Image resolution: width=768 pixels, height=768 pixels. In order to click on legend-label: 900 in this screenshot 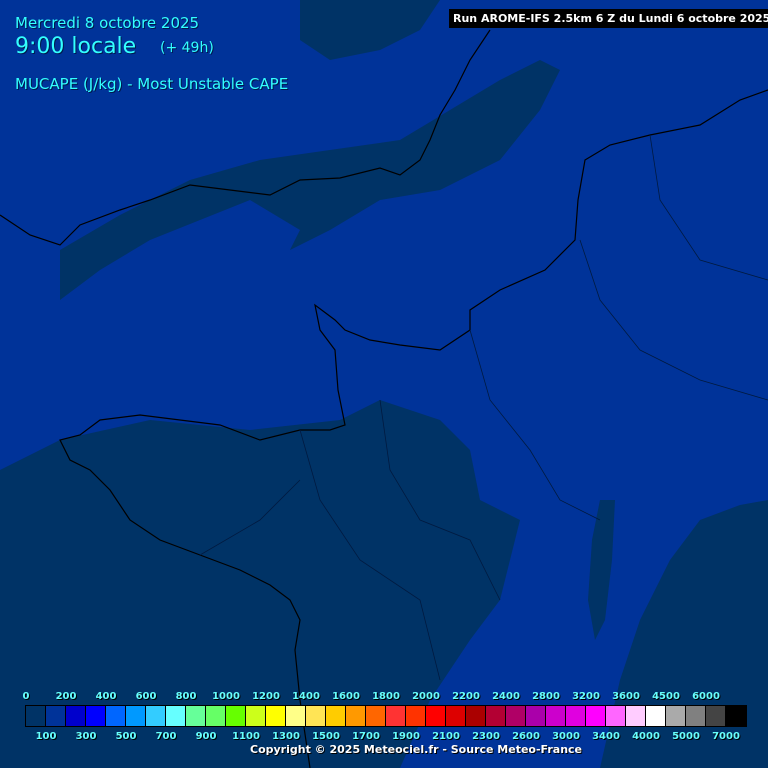, I will do `click(206, 736)`.